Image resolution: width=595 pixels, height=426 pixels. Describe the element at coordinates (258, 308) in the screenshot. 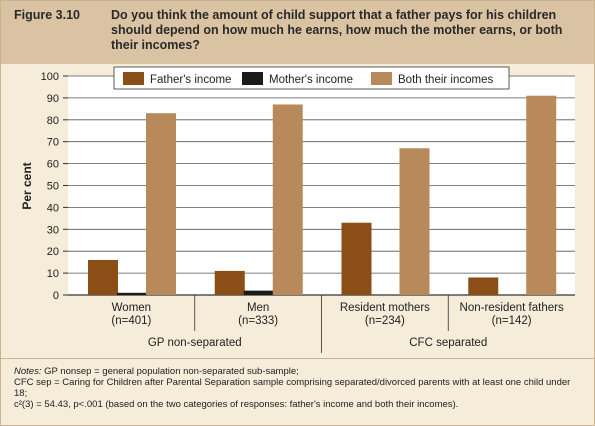

I see `x-tick-label: Men` at that location.